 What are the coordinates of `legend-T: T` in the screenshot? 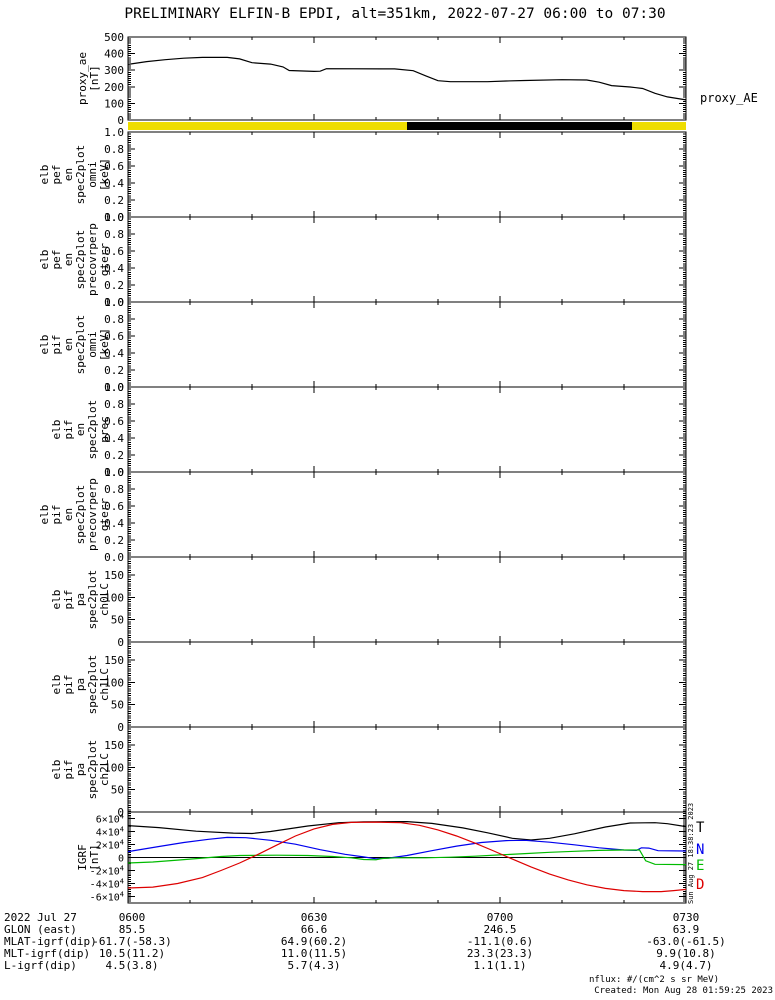 It's located at (700, 828).